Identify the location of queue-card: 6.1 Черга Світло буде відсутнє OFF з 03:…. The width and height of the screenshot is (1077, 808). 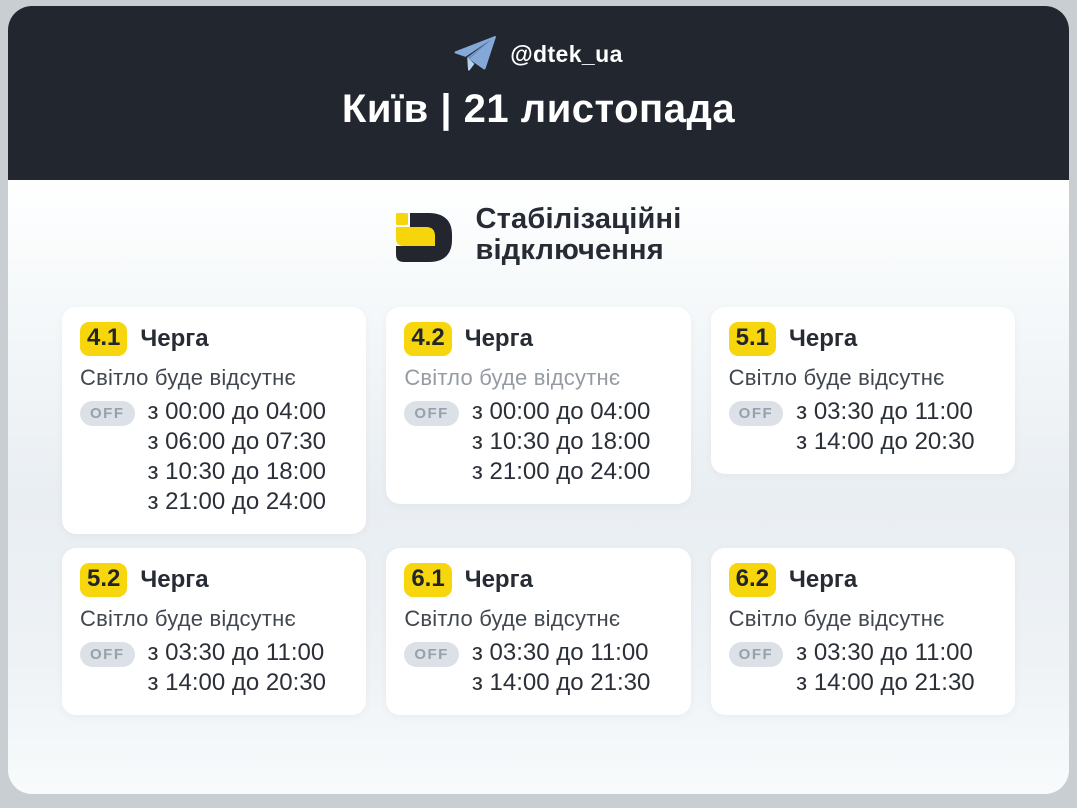
(538, 631).